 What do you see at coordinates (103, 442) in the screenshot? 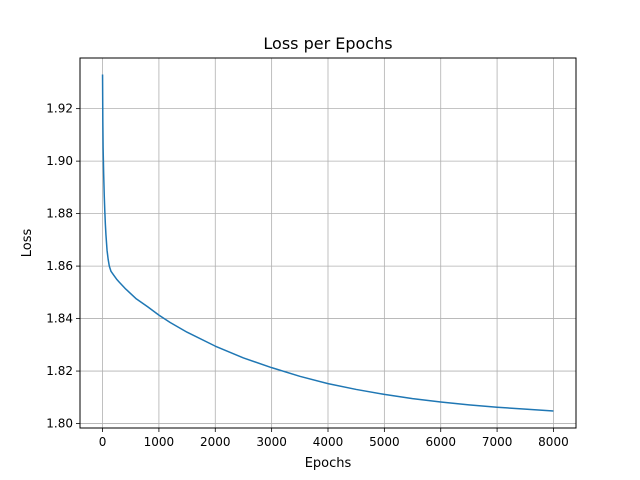
I see `x-tick-label: 0` at bounding box center [103, 442].